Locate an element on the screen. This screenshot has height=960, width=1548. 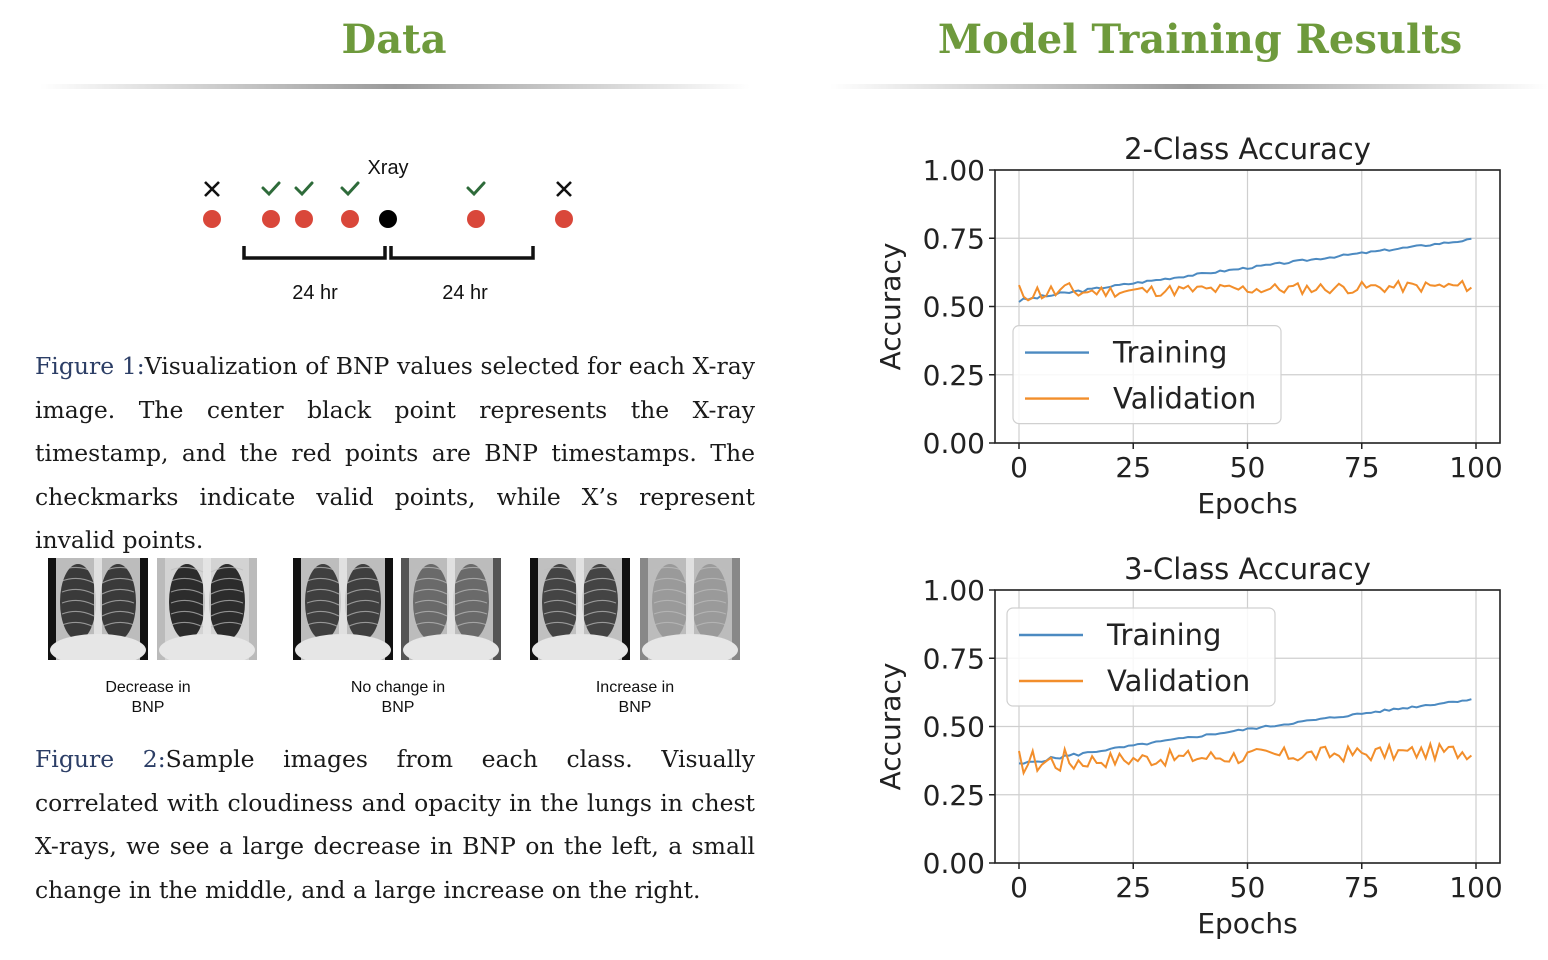
data-section-title: Data is located at coordinates (394, 39).